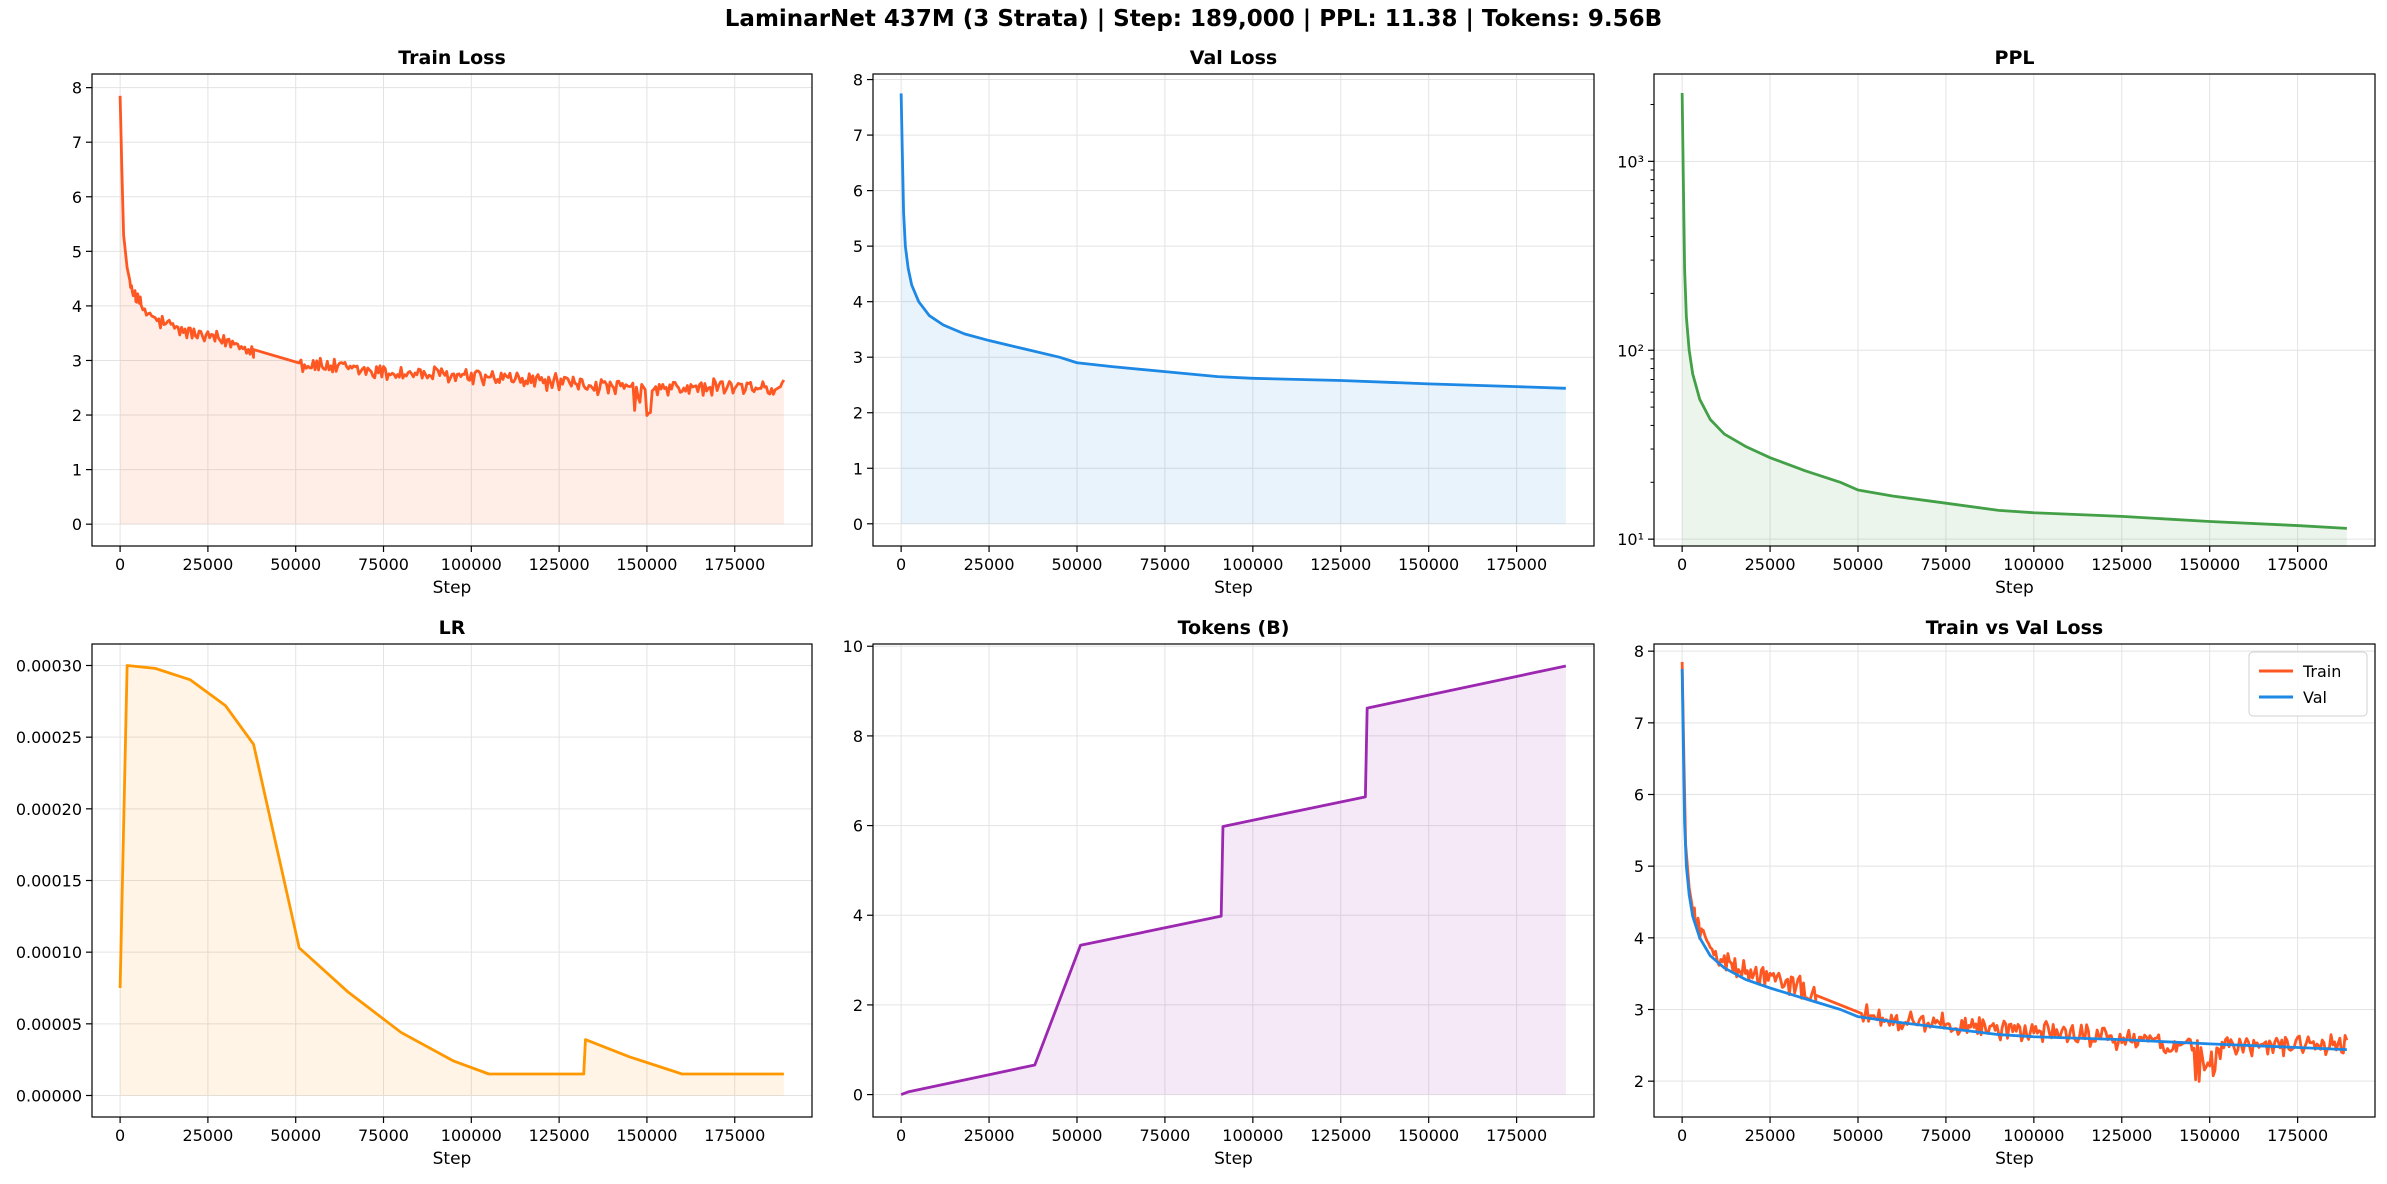  What do you see at coordinates (858, 468) in the screenshot?
I see `y-tick-label: 1` at bounding box center [858, 468].